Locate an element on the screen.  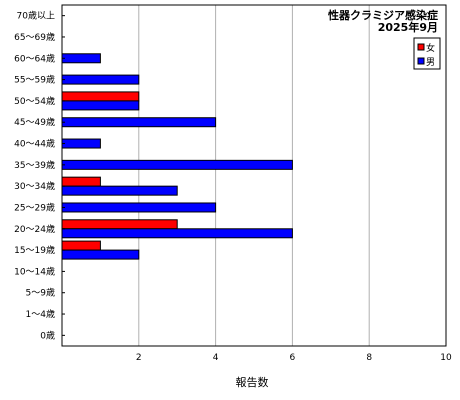
y-tick-label: 35～39歳 is located at coordinates (34, 165).